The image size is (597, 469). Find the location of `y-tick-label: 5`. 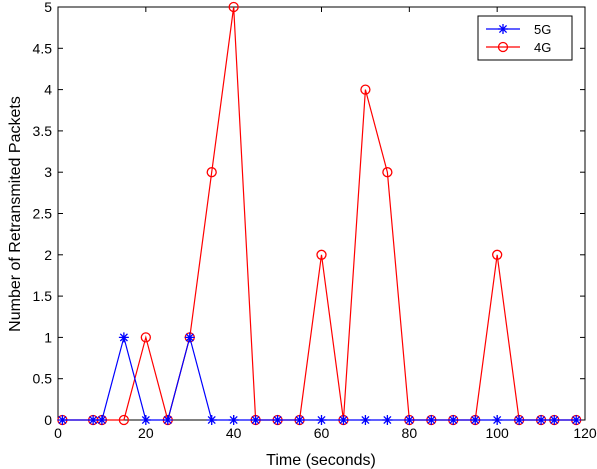

y-tick-label: 5 is located at coordinates (48, 7).